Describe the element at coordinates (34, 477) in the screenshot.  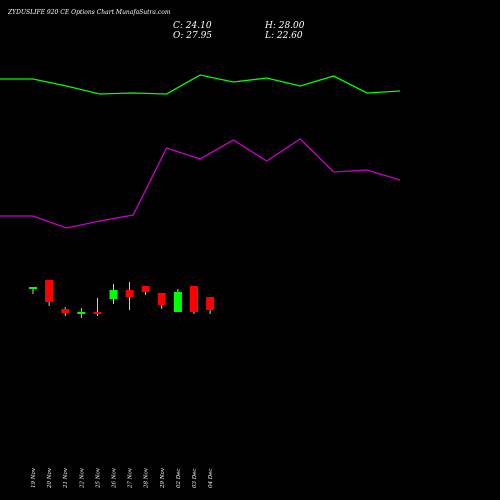
I see `x-tick-label: 19 Nov` at that location.